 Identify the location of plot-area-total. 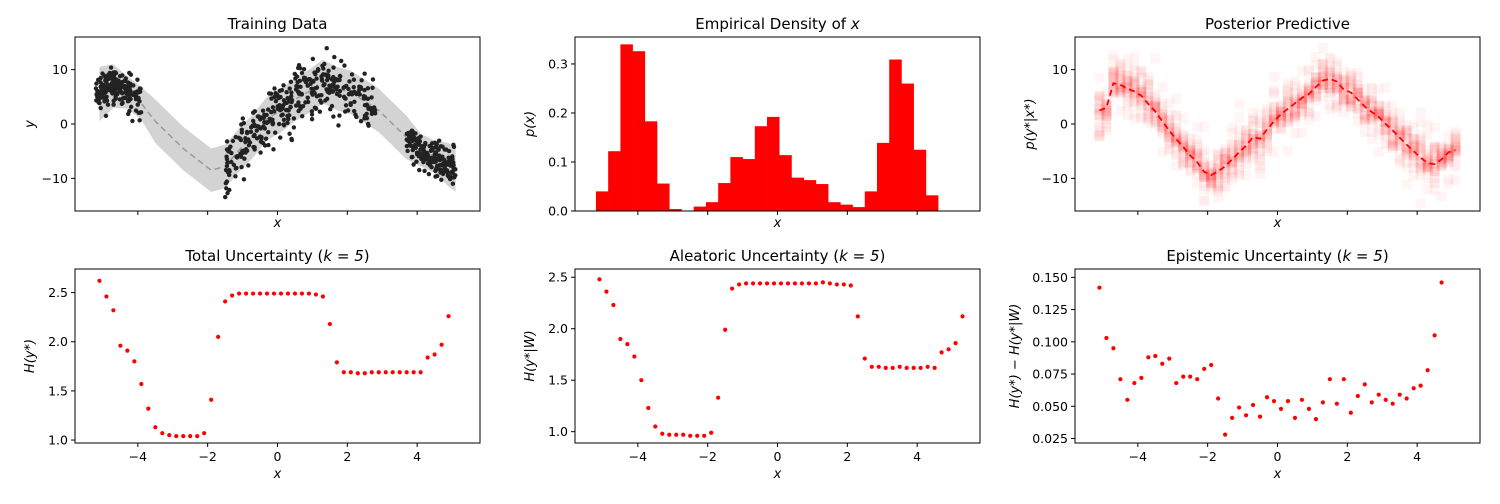
(274, 358).